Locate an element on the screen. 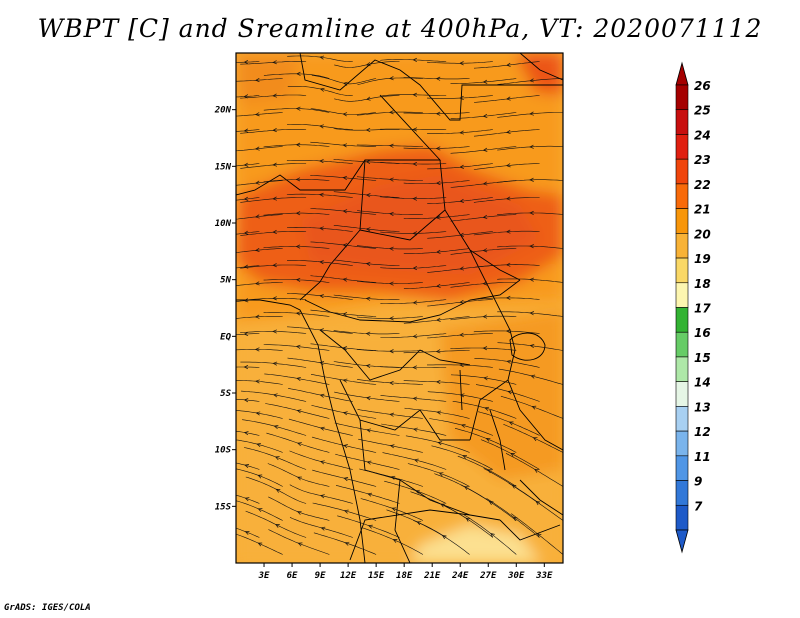 This screenshot has height=618, width=800. colorbar-label: 17 is located at coordinates (702, 309).